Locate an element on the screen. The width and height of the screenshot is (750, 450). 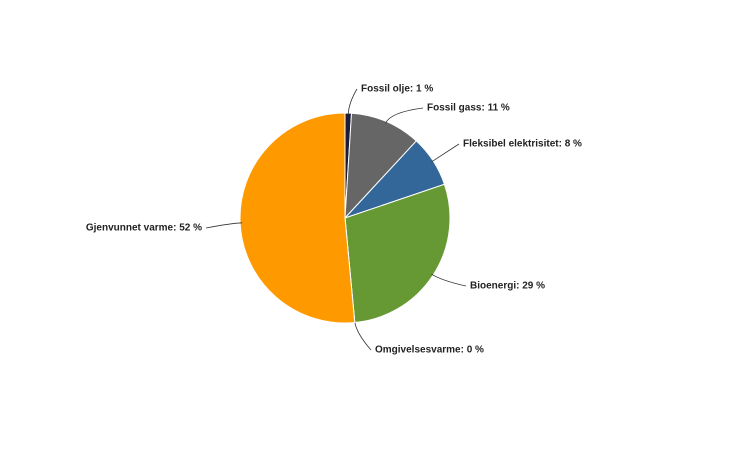
data-label: Fossil gass: 11 % is located at coordinates (468, 108).